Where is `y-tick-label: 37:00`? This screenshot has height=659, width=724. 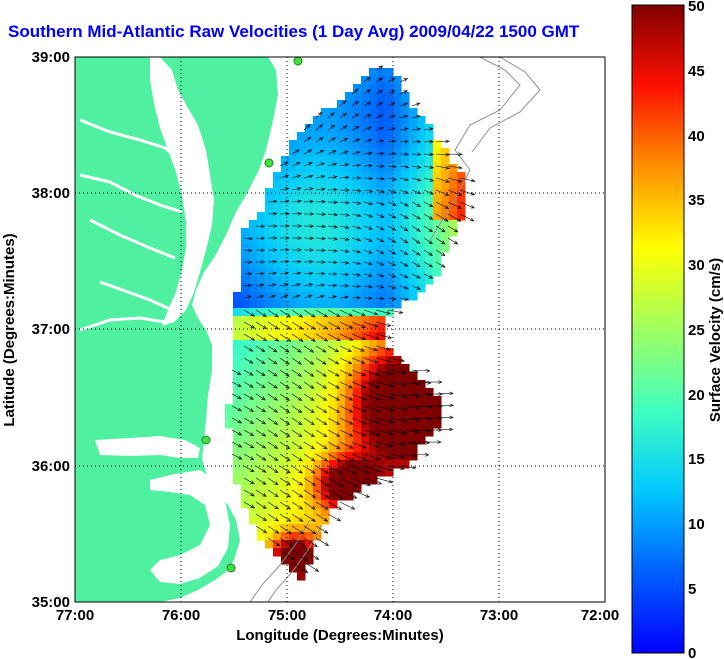 y-tick-label: 37:00 is located at coordinates (51, 329).